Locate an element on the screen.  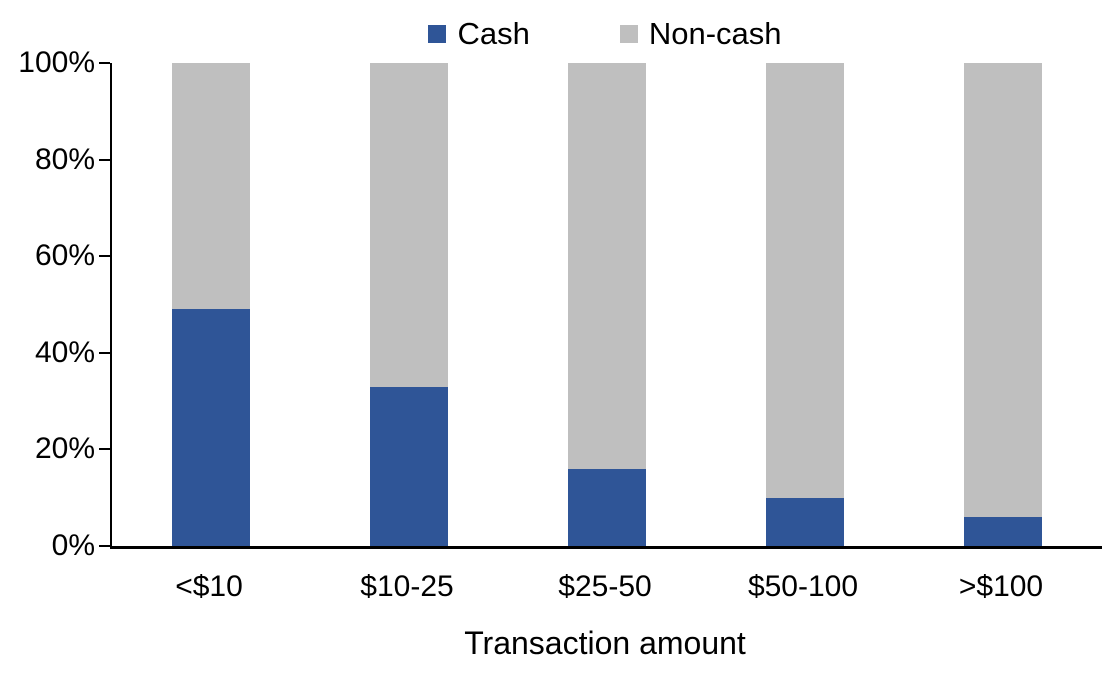
y-axis-tick-label: 0% is located at coordinates (73, 545).